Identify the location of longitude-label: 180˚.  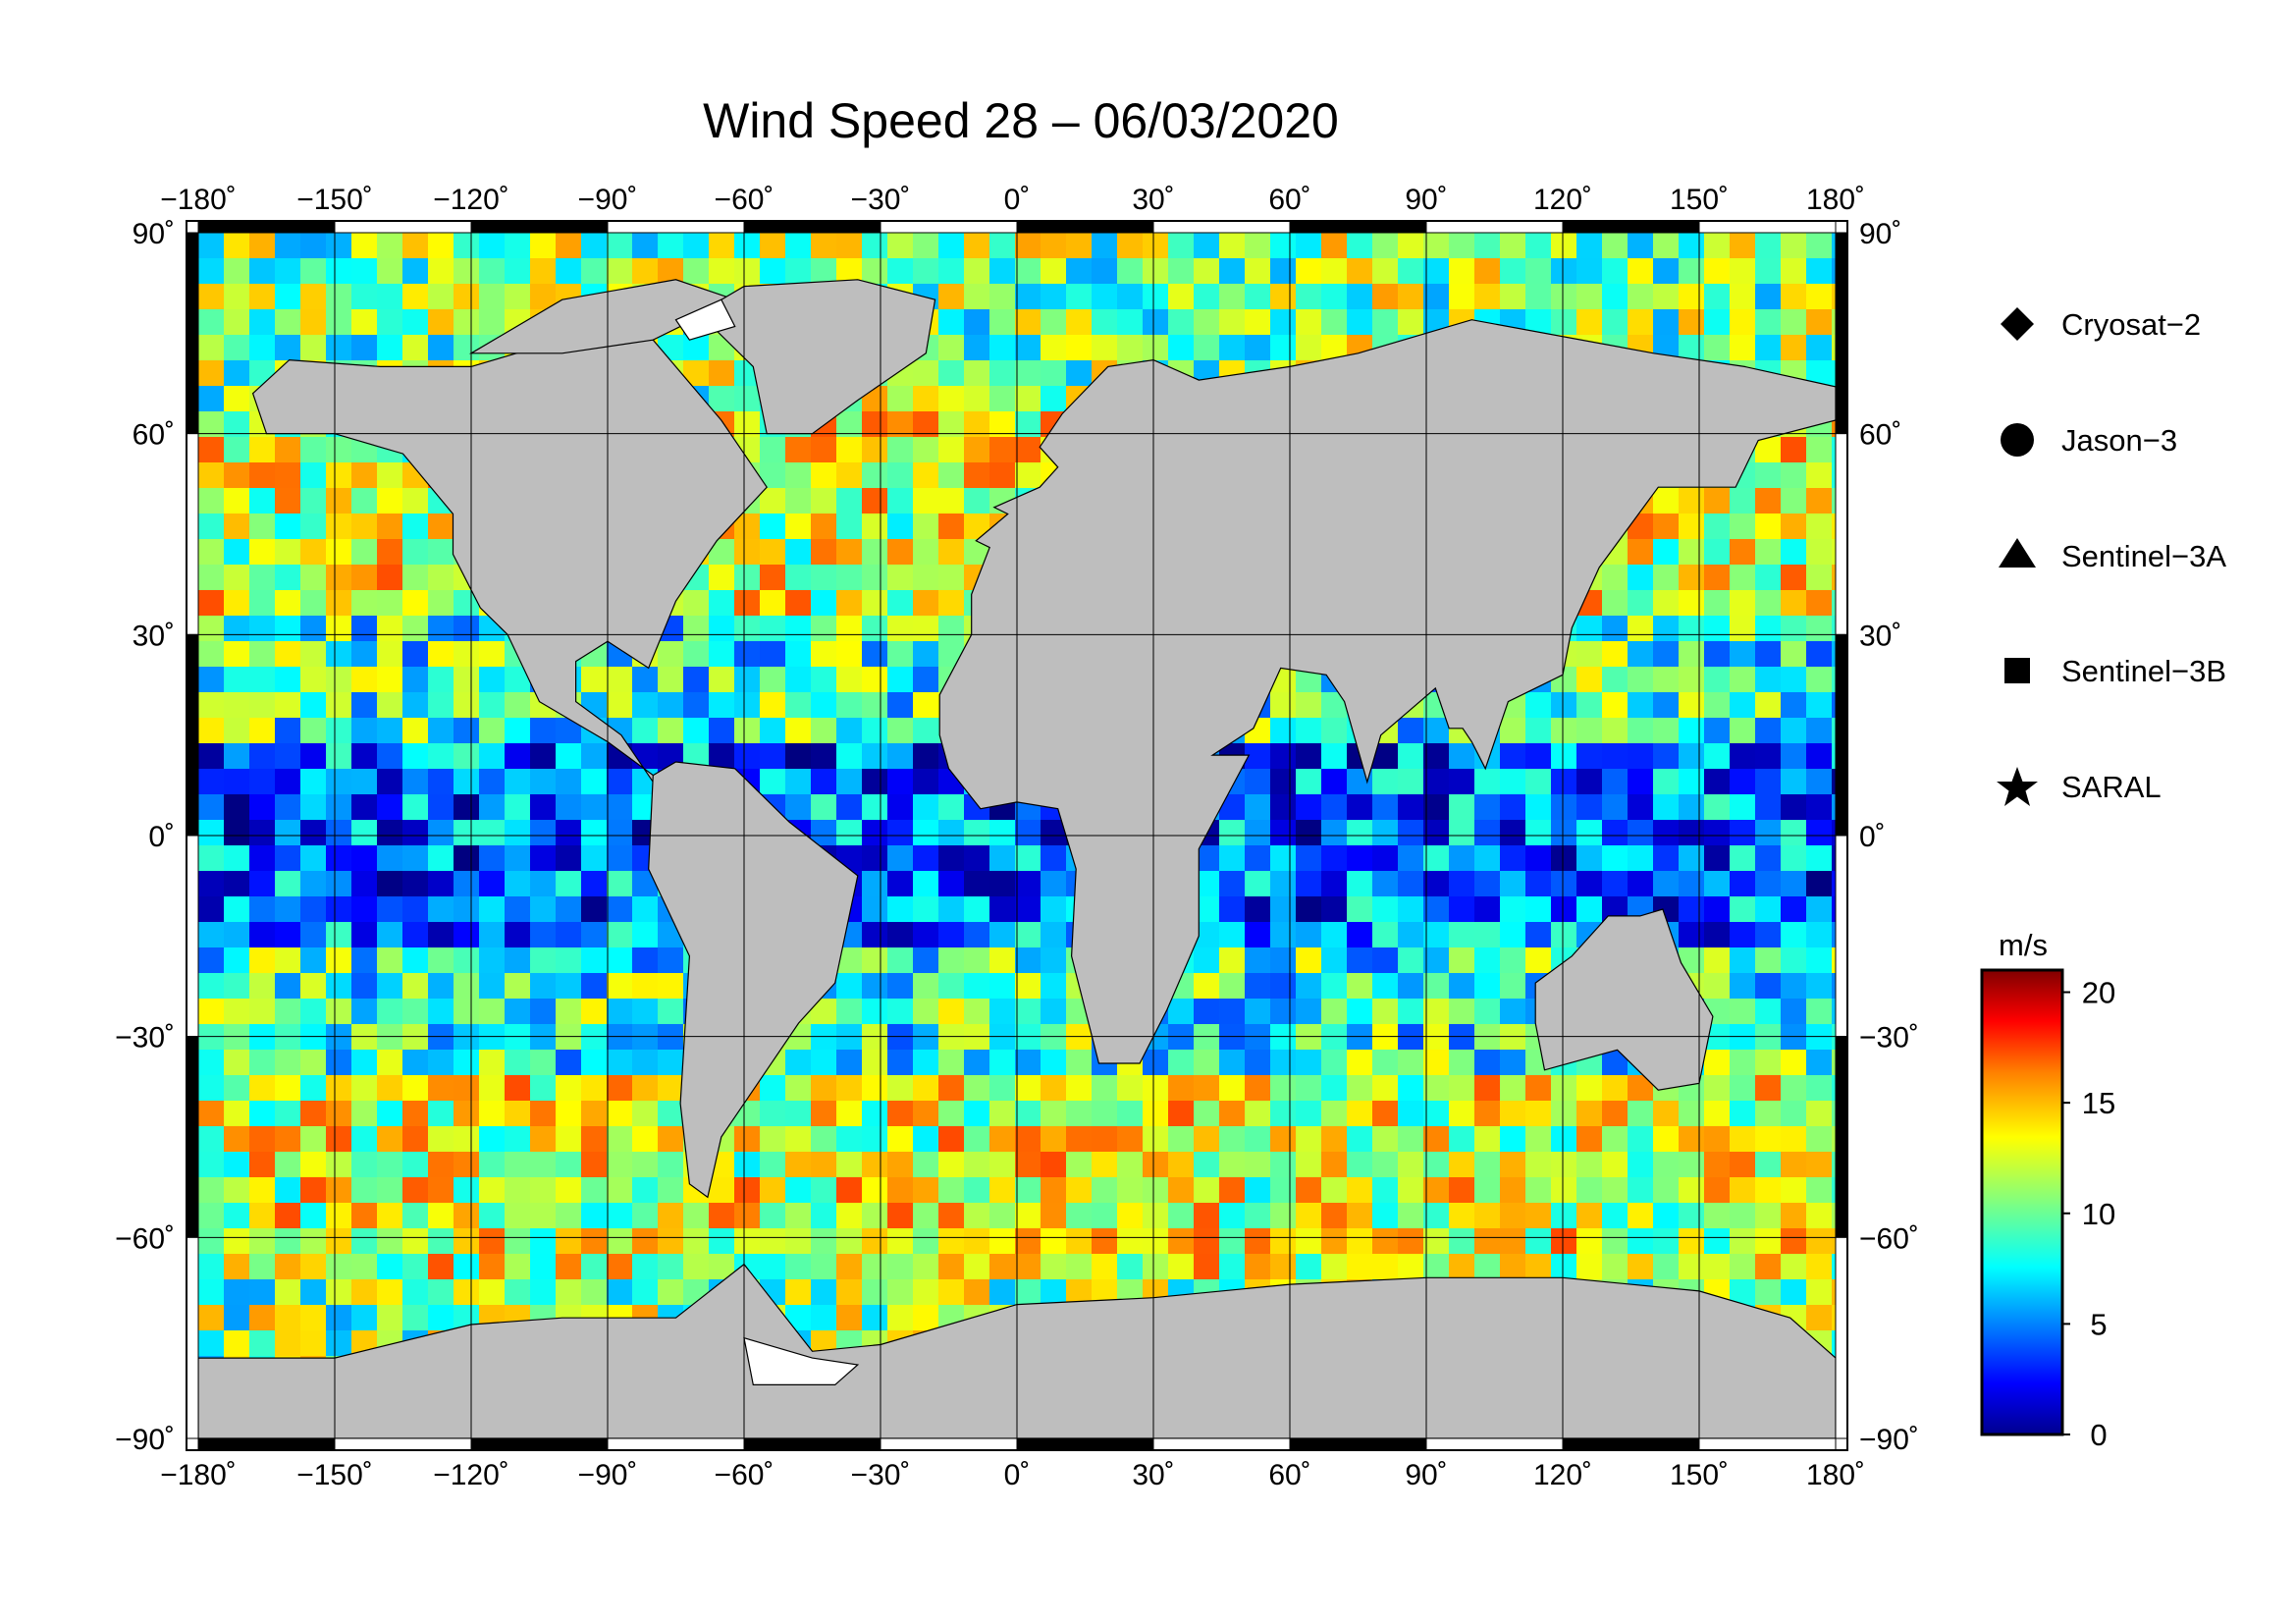
(1836, 200).